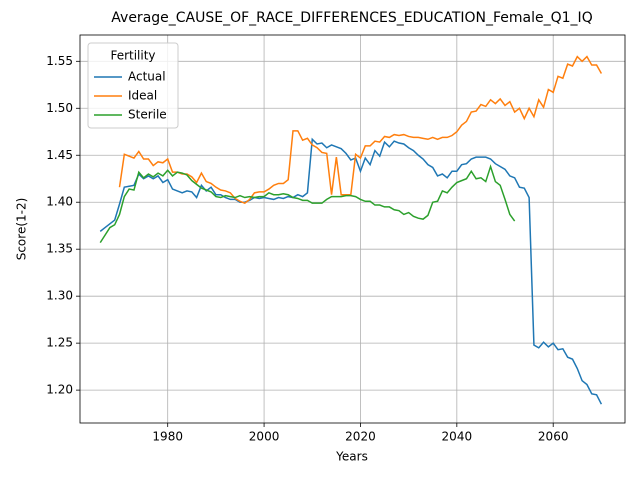  What do you see at coordinates (133, 85) in the screenshot?
I see `legend-box` at bounding box center [133, 85].